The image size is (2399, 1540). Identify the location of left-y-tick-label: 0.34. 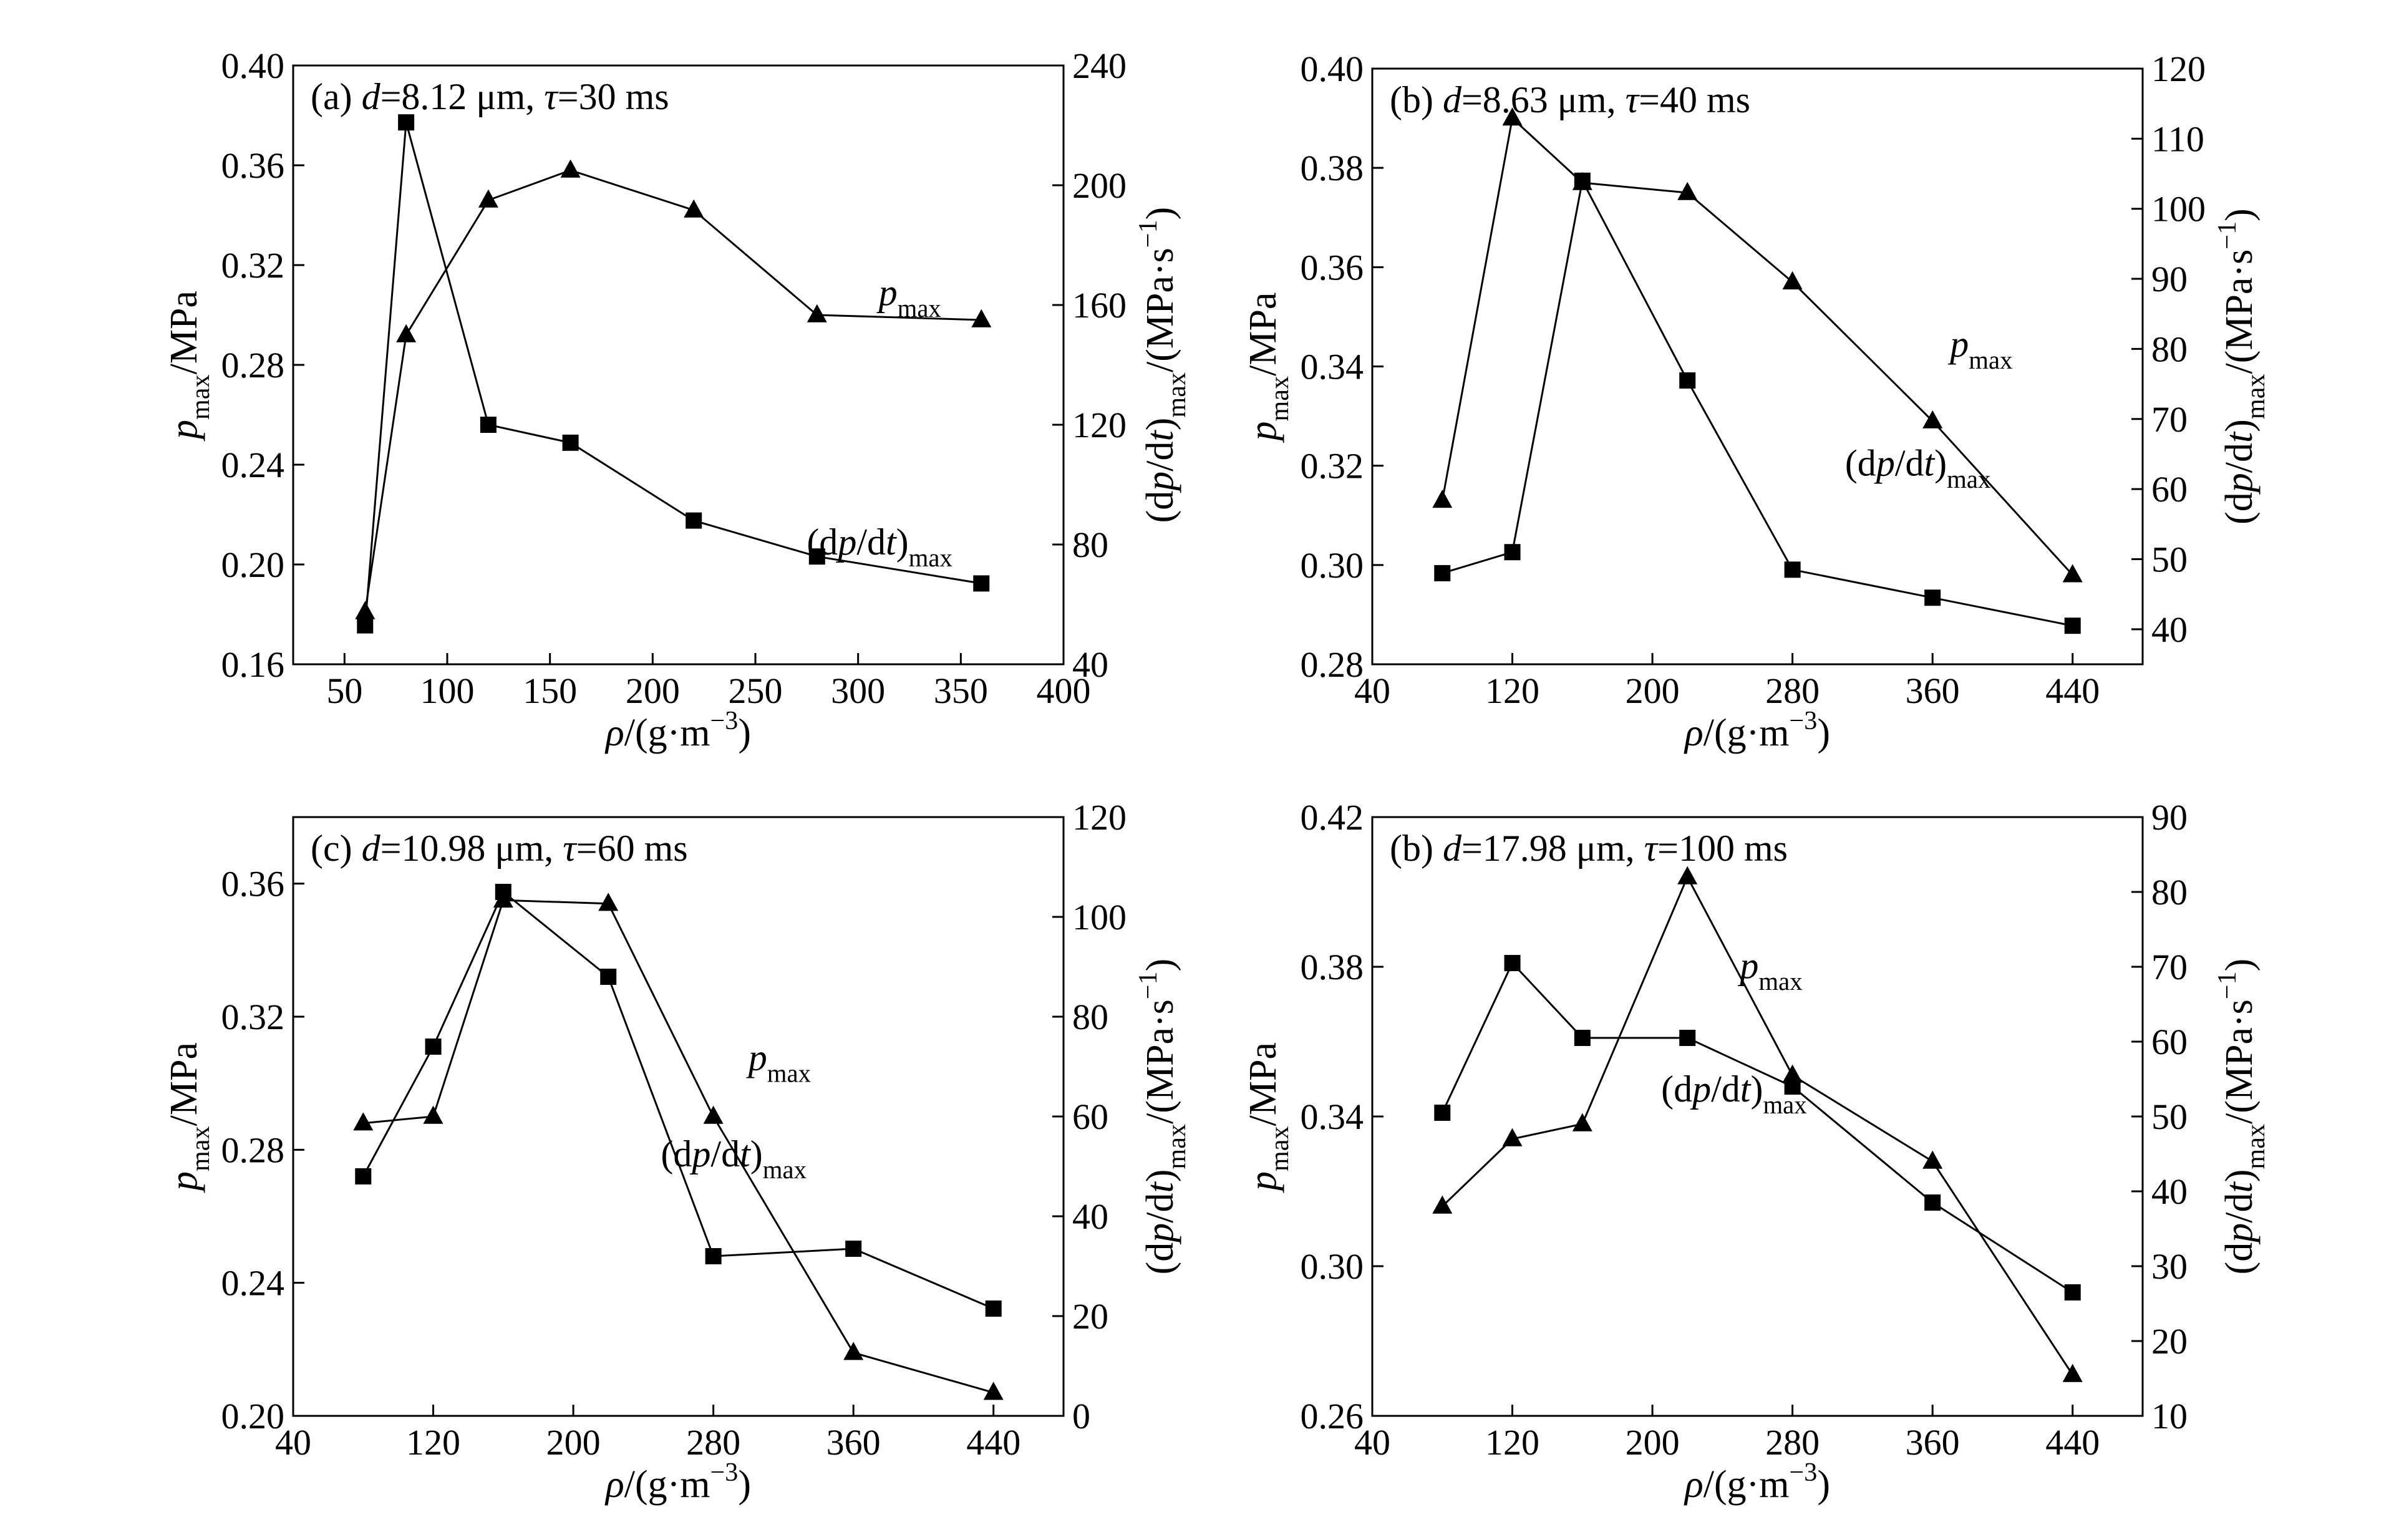
(1332, 1117).